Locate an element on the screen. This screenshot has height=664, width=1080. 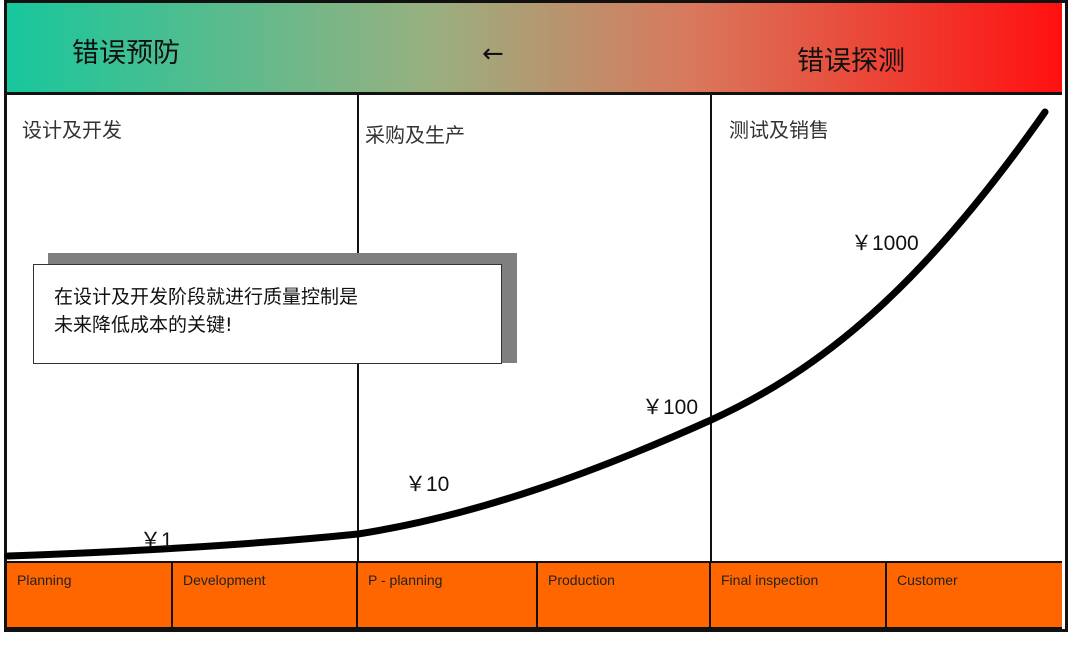
callout-line: 未来降低成本的关键! is located at coordinates (143, 325).